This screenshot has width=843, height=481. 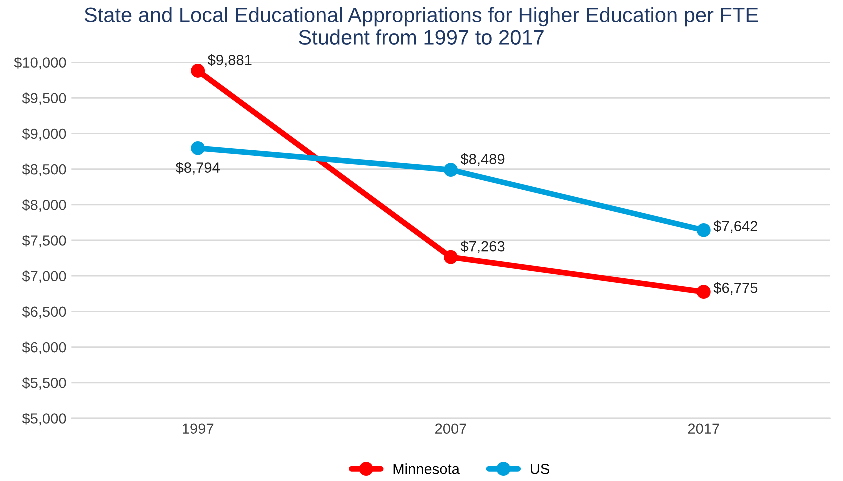 I want to click on y-tick-label: $8,000, so click(x=44, y=205).